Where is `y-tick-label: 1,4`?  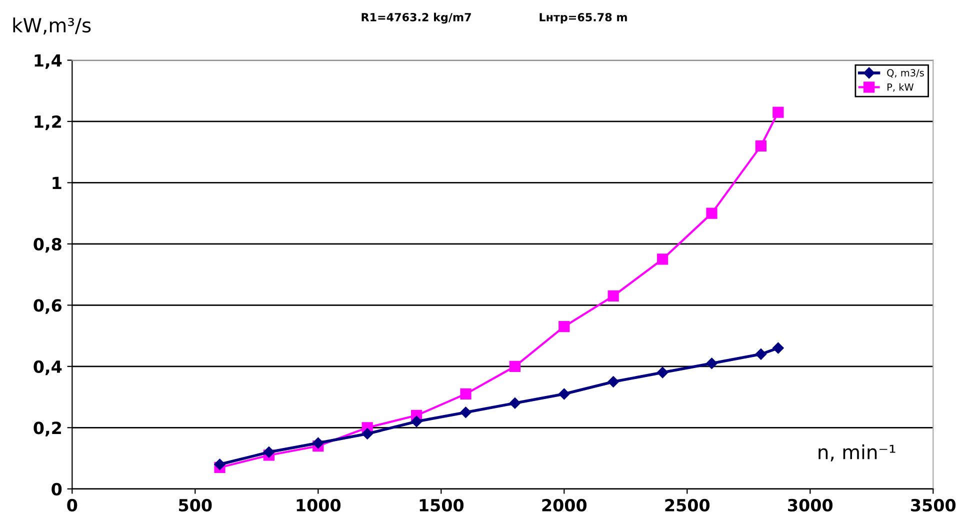 y-tick-label: 1,4 is located at coordinates (48, 61).